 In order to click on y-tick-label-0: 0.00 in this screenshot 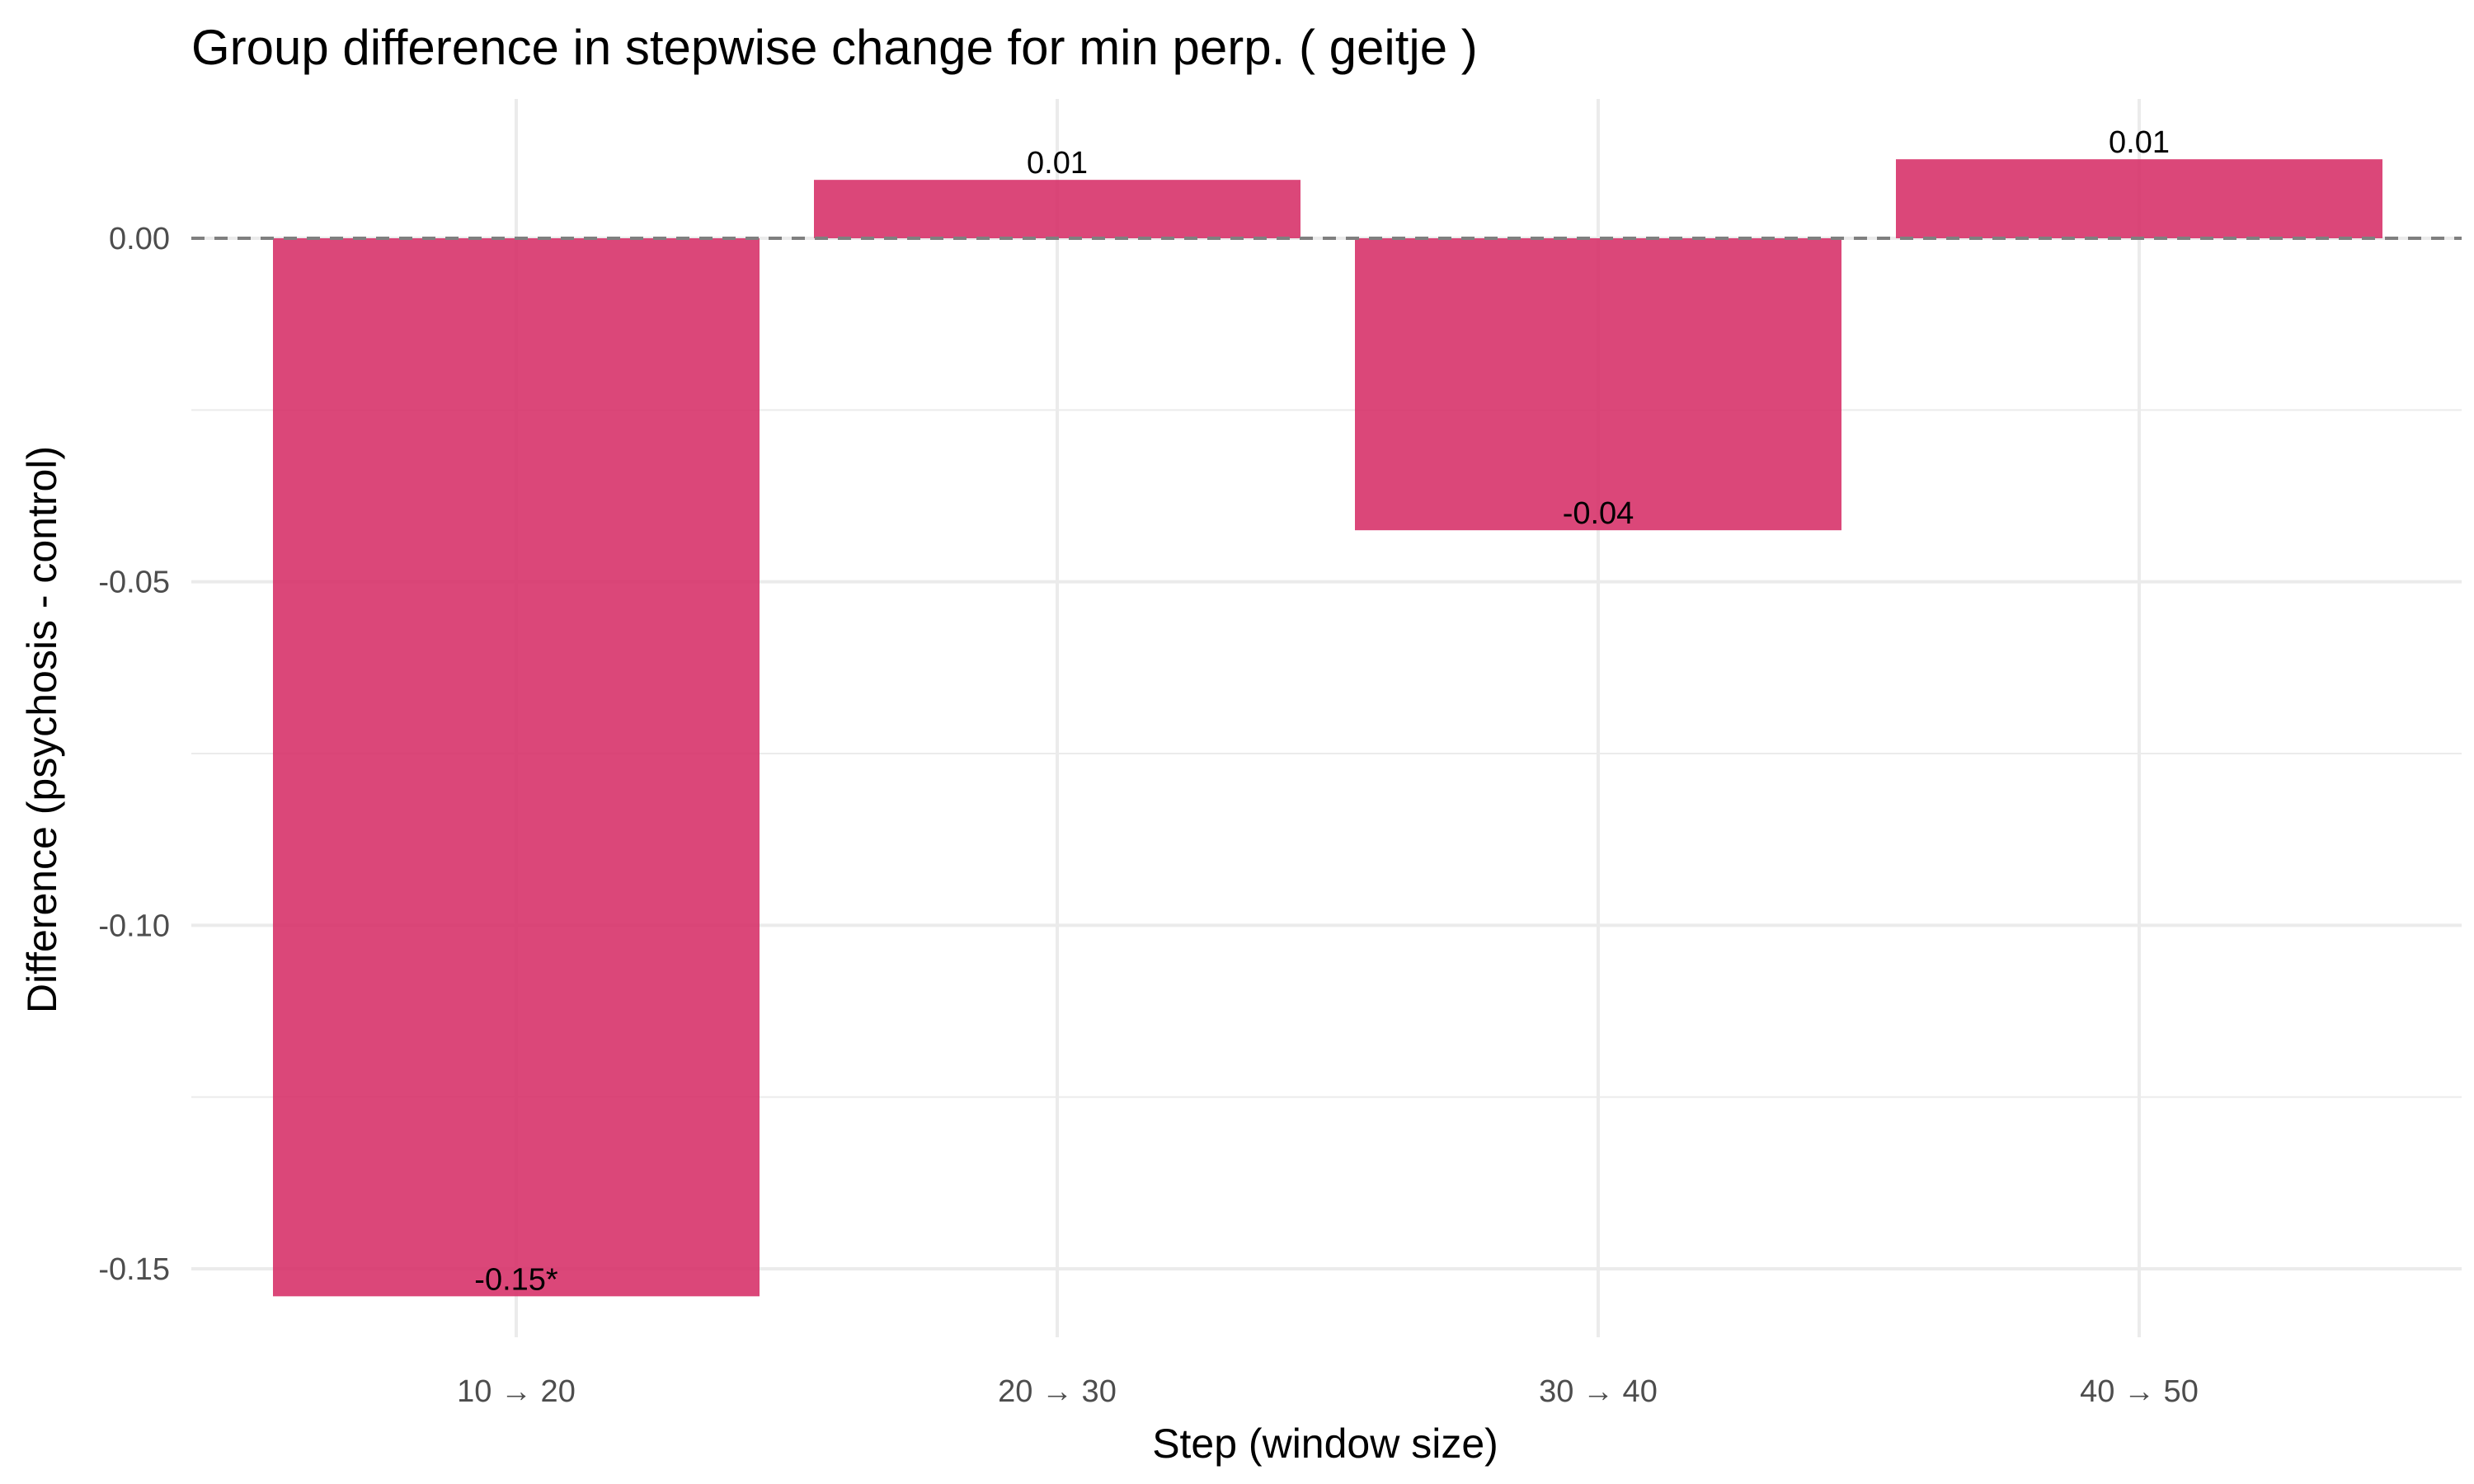, I will do `click(139, 239)`.